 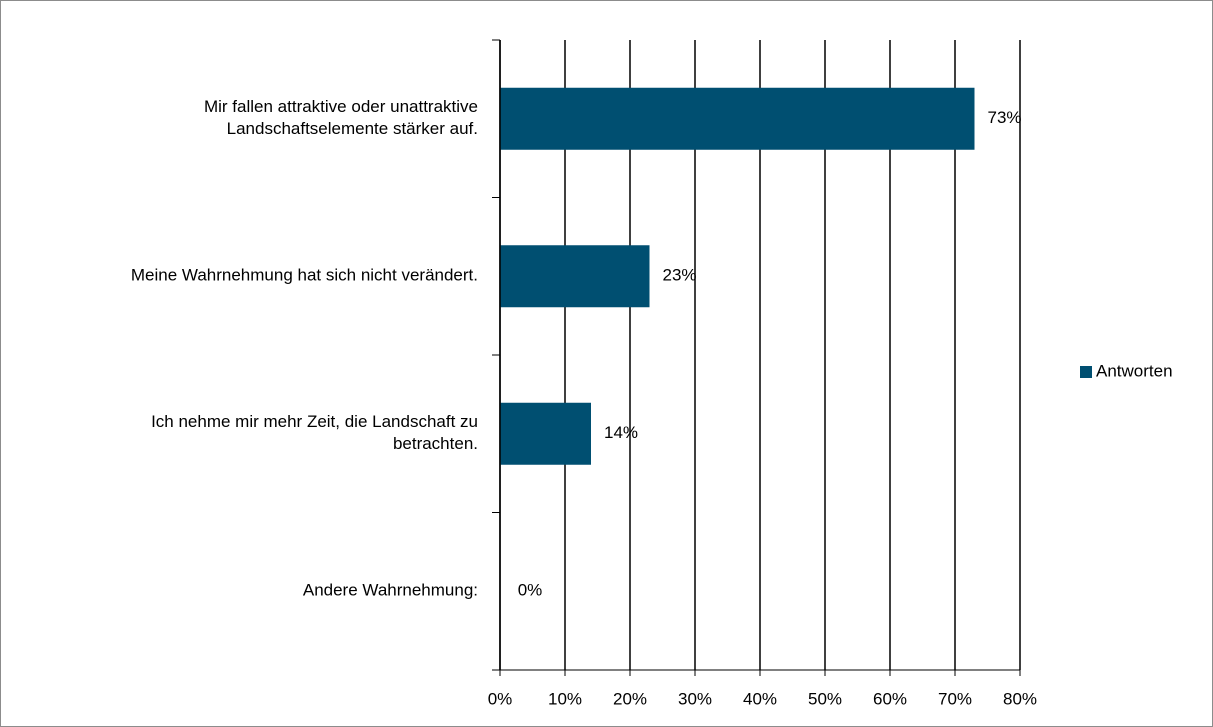 I want to click on x-tick-label: 50%, so click(x=825, y=698).